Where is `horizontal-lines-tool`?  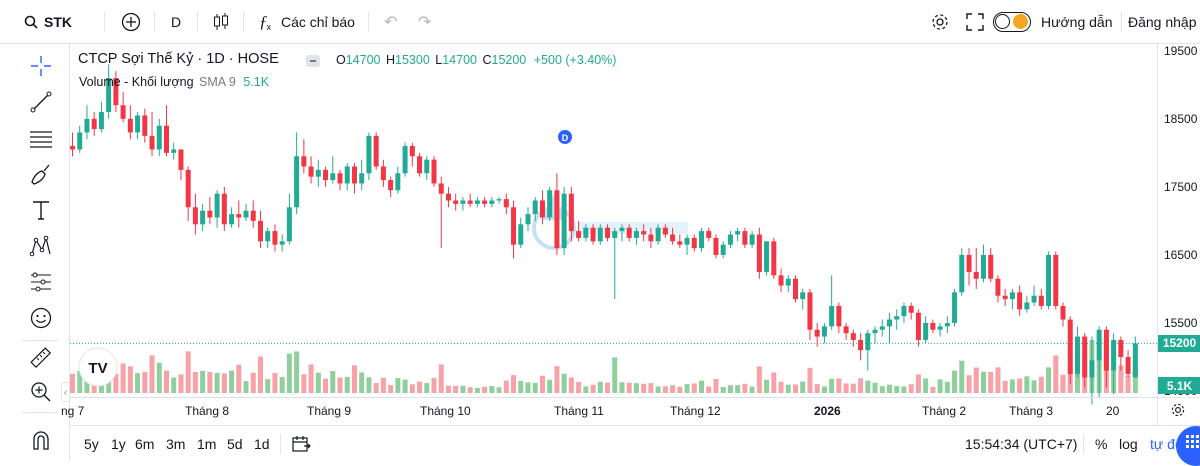
horizontal-lines-tool is located at coordinates (41, 138).